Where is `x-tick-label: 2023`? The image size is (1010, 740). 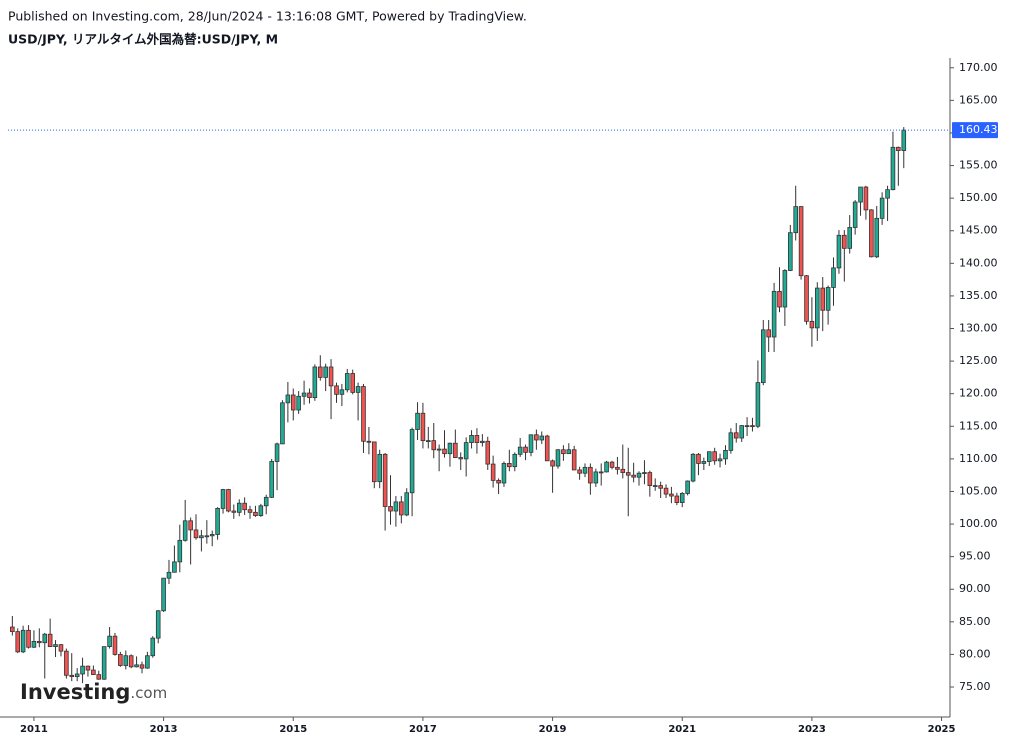
x-tick-label: 2023 is located at coordinates (812, 729).